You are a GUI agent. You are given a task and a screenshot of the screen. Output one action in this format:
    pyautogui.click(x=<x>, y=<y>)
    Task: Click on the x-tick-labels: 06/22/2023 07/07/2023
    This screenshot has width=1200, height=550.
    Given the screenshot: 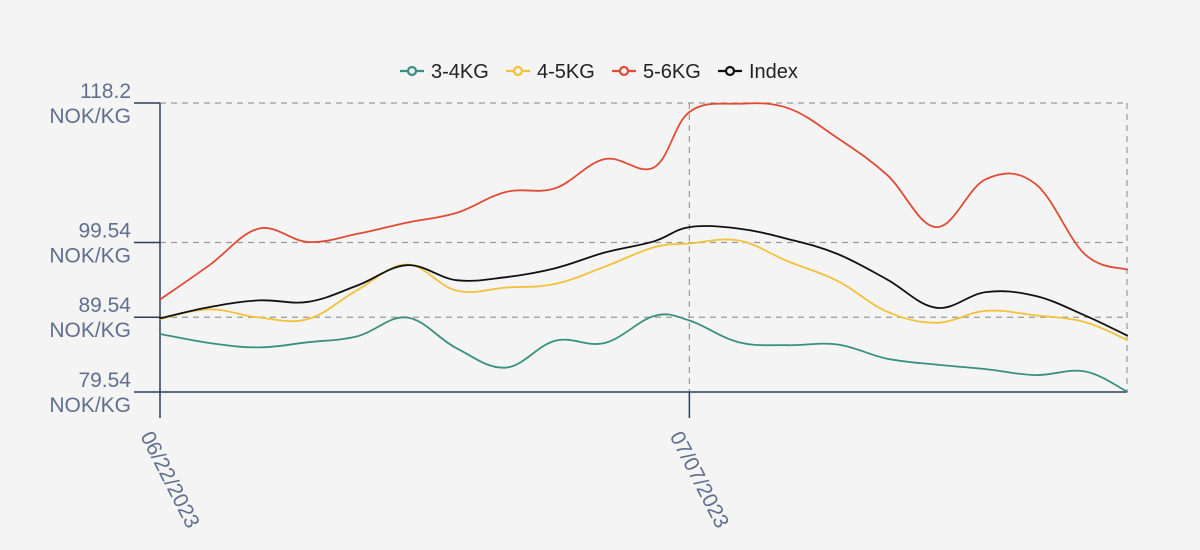 What is the action you would take?
    pyautogui.click(x=435, y=480)
    